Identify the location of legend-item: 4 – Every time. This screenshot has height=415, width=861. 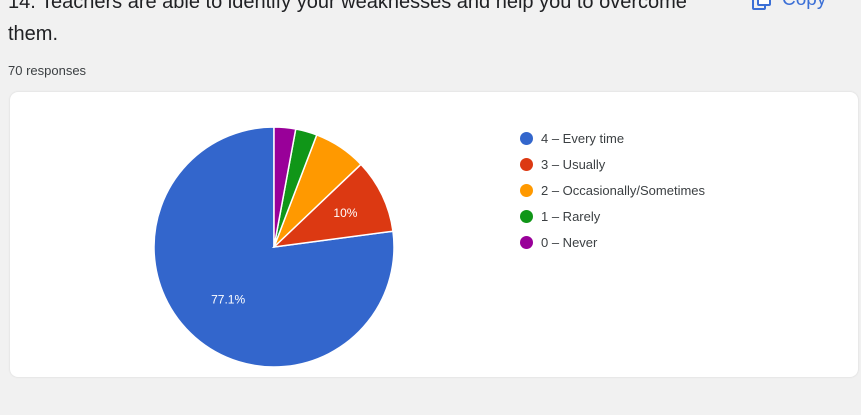
(612, 138).